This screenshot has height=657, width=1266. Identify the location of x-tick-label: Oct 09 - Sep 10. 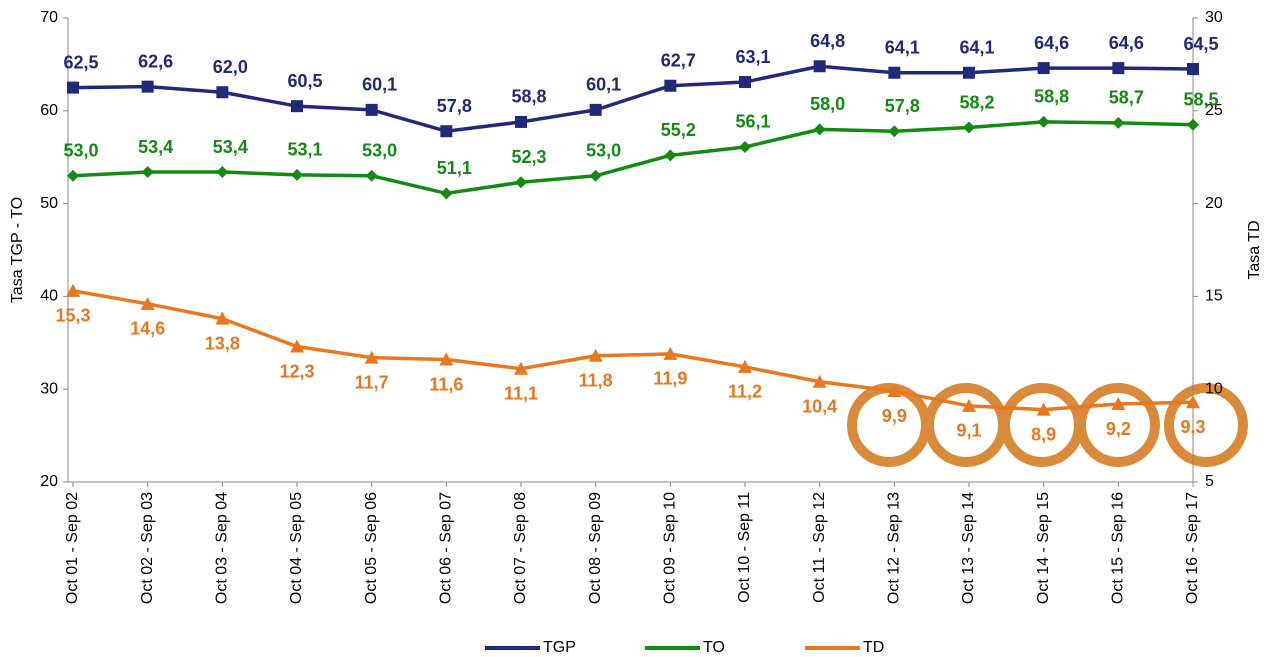
(670, 548).